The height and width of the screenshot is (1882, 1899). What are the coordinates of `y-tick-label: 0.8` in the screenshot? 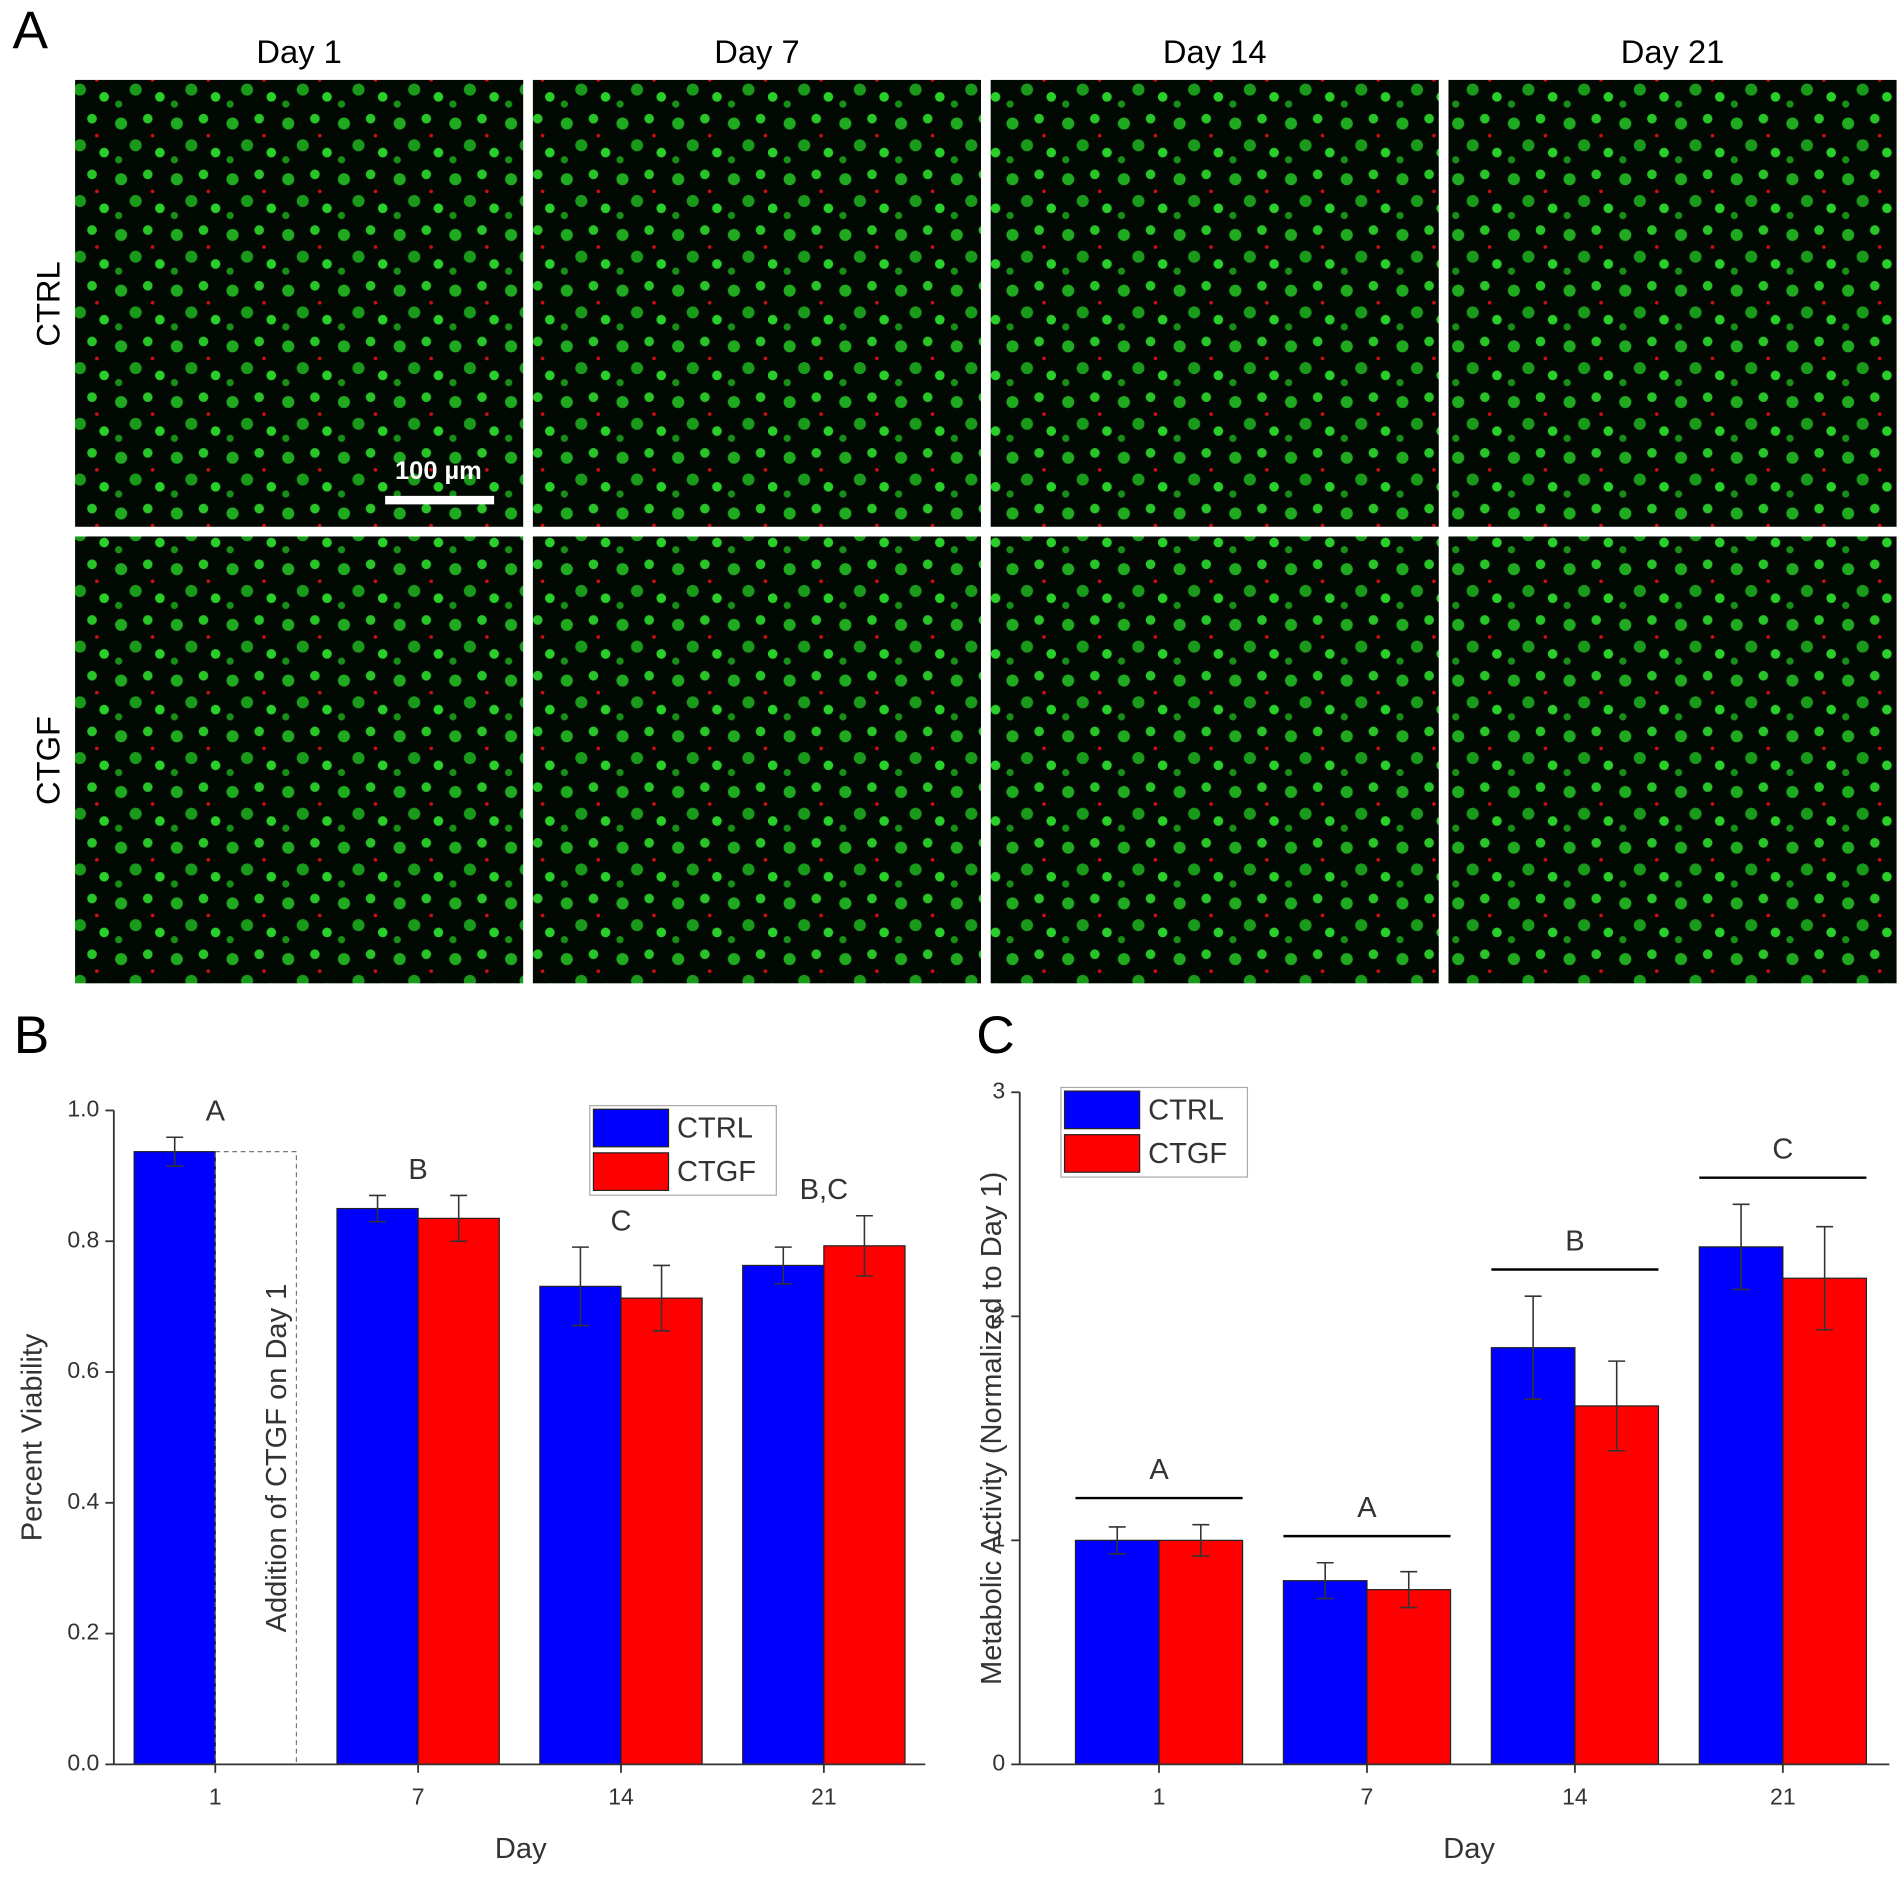 It's located at (83, 1239).